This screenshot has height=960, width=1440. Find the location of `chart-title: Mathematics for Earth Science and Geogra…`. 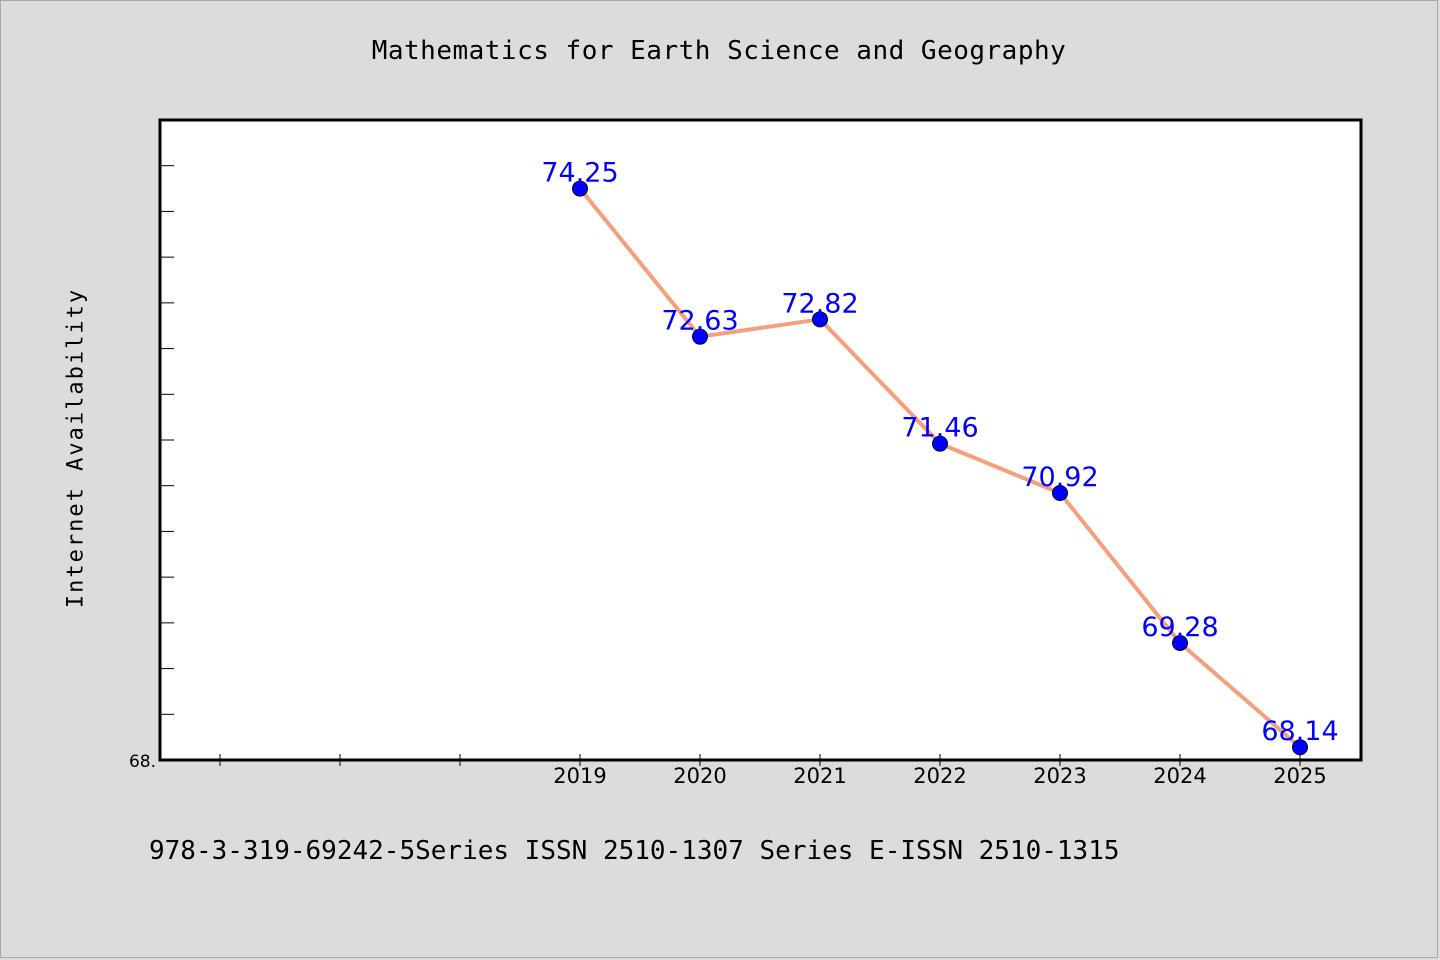

chart-title: Mathematics for Earth Science and Geogra… is located at coordinates (719, 51).